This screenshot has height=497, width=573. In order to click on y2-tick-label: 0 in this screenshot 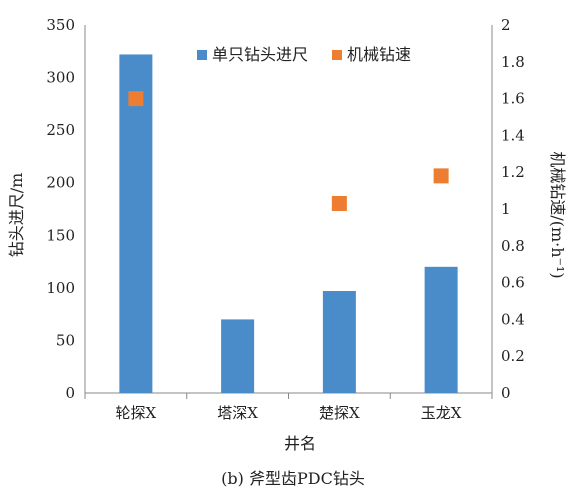, I will do `click(506, 393)`.